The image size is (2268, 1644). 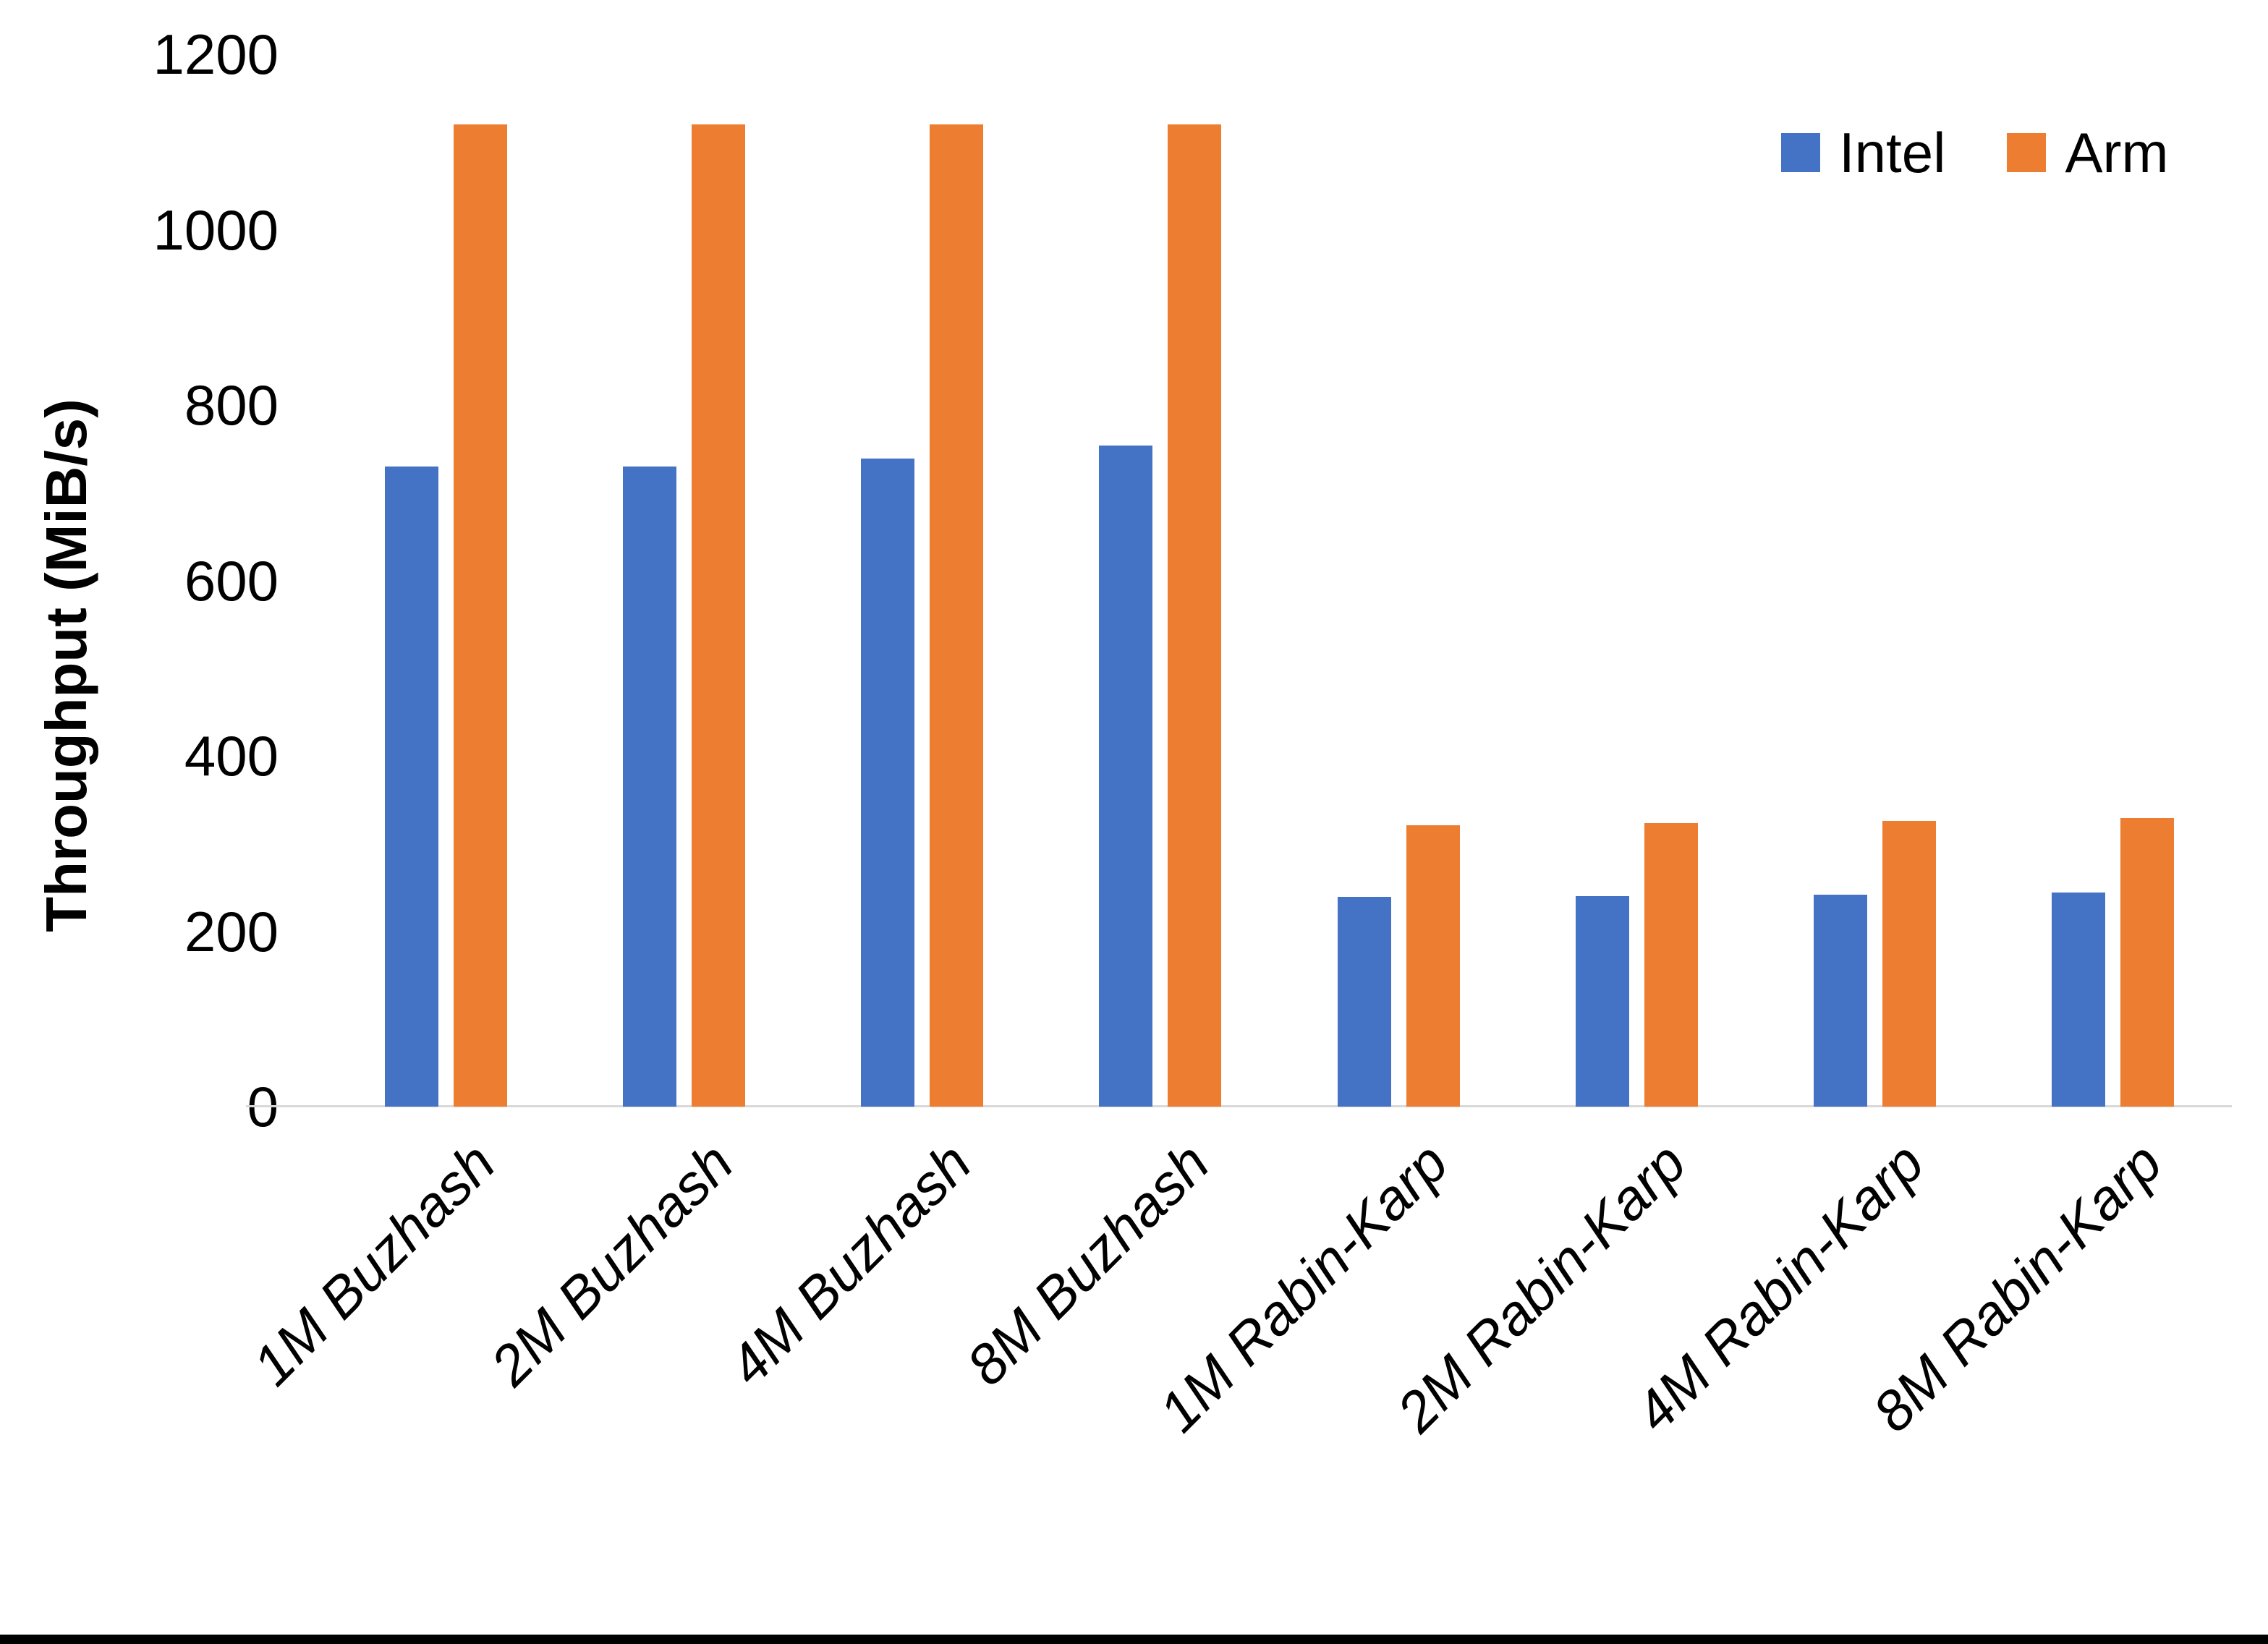 What do you see at coordinates (216, 229) in the screenshot?
I see `y-tick-1000: 1000` at bounding box center [216, 229].